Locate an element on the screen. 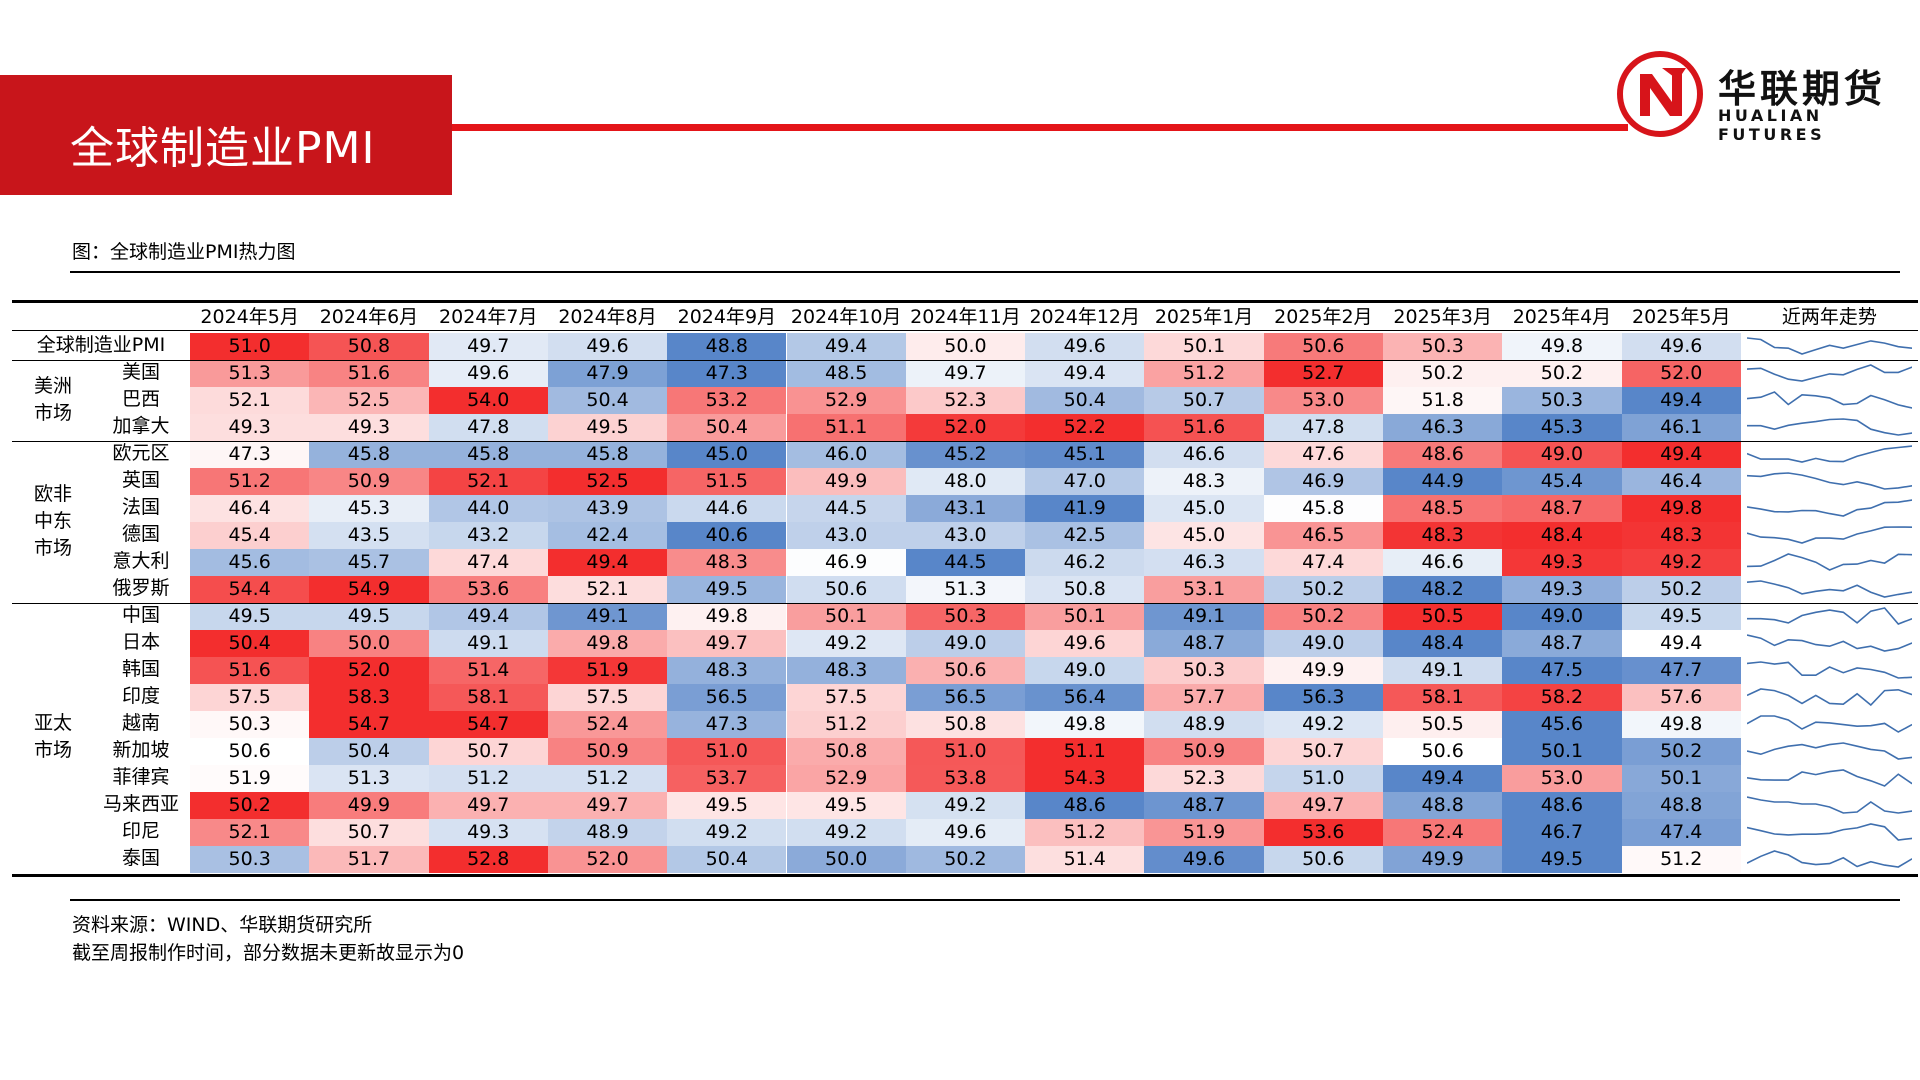 This screenshot has width=1920, height=1080. heatmap-cell: 49.8 is located at coordinates (1085, 724).